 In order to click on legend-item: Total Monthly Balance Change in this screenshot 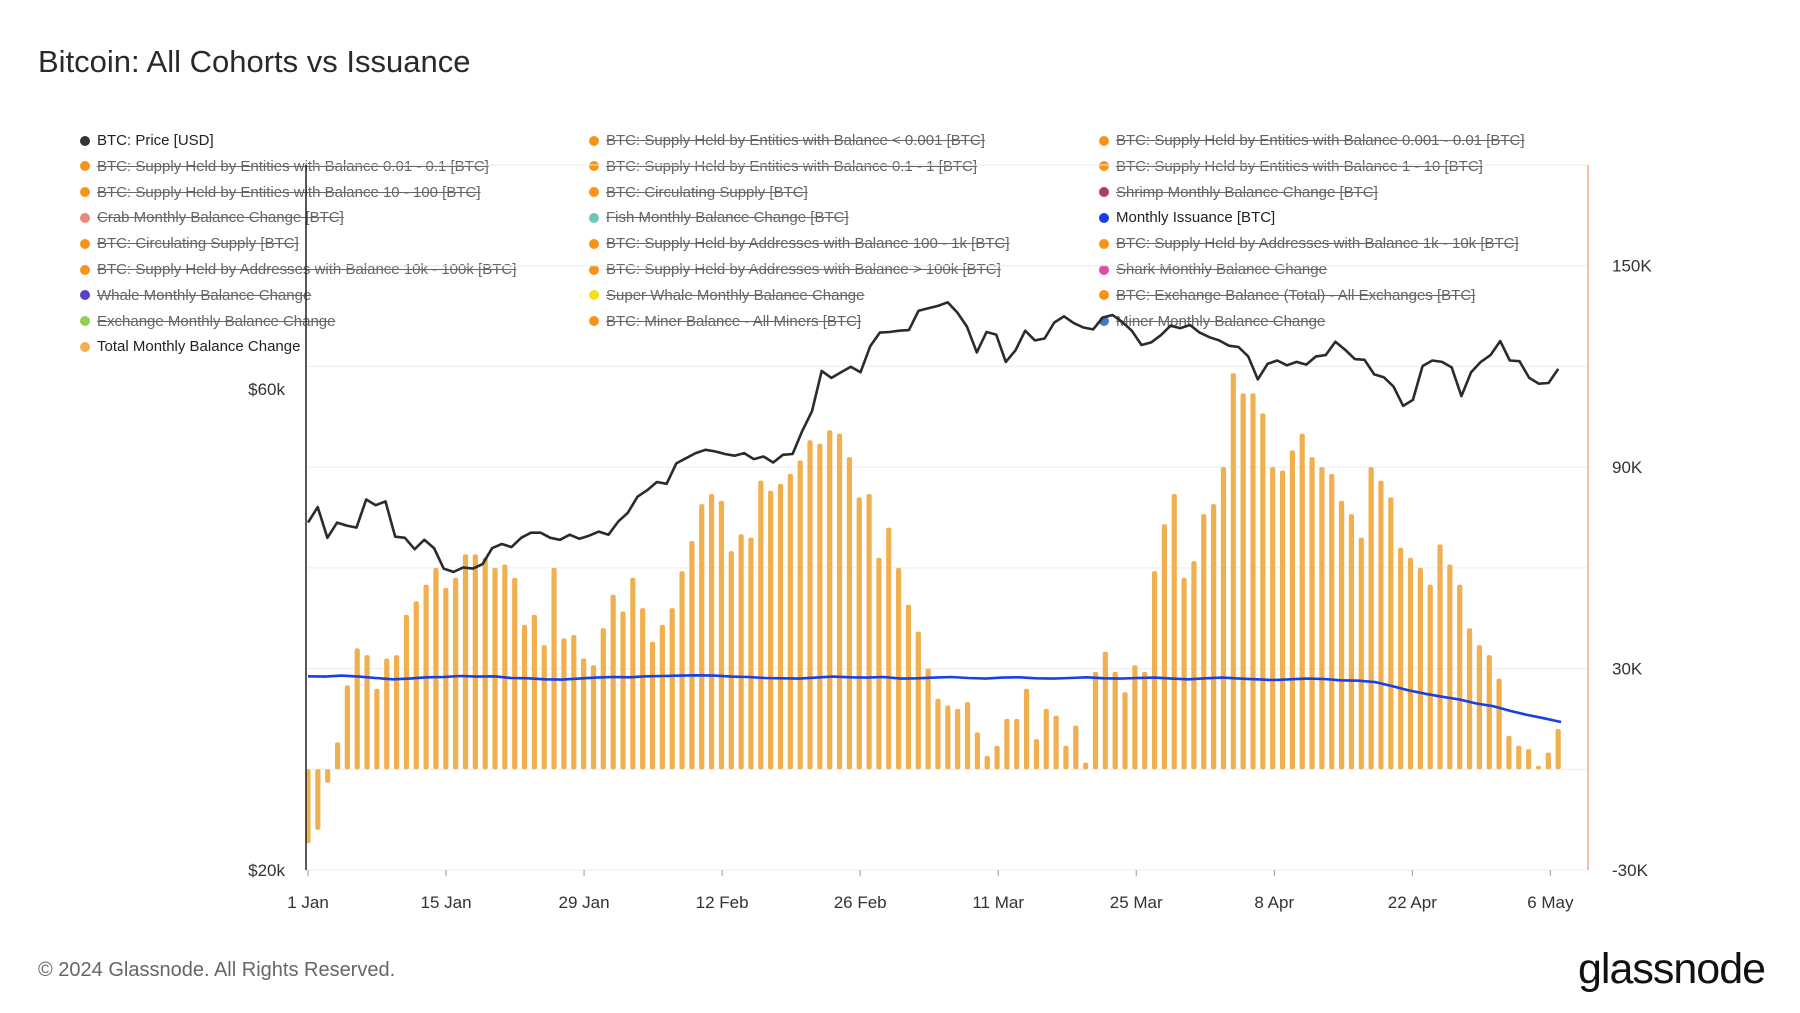, I will do `click(190, 346)`.